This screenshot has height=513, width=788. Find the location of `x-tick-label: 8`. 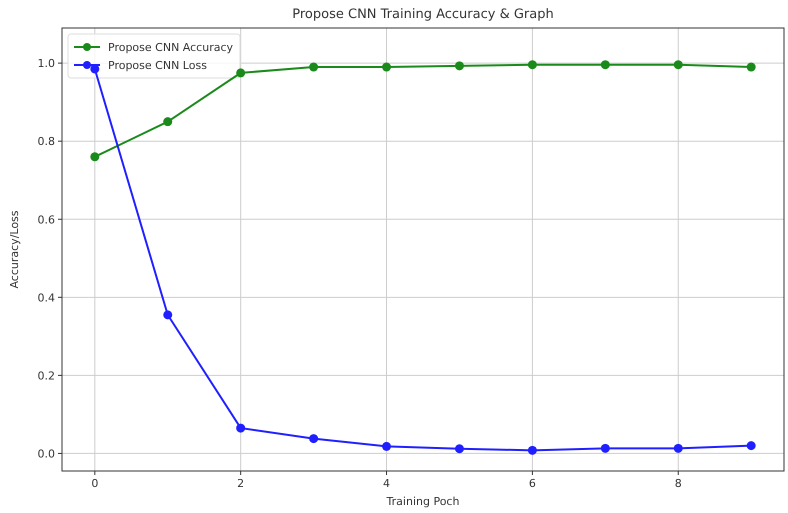

x-tick-label: 8 is located at coordinates (678, 483).